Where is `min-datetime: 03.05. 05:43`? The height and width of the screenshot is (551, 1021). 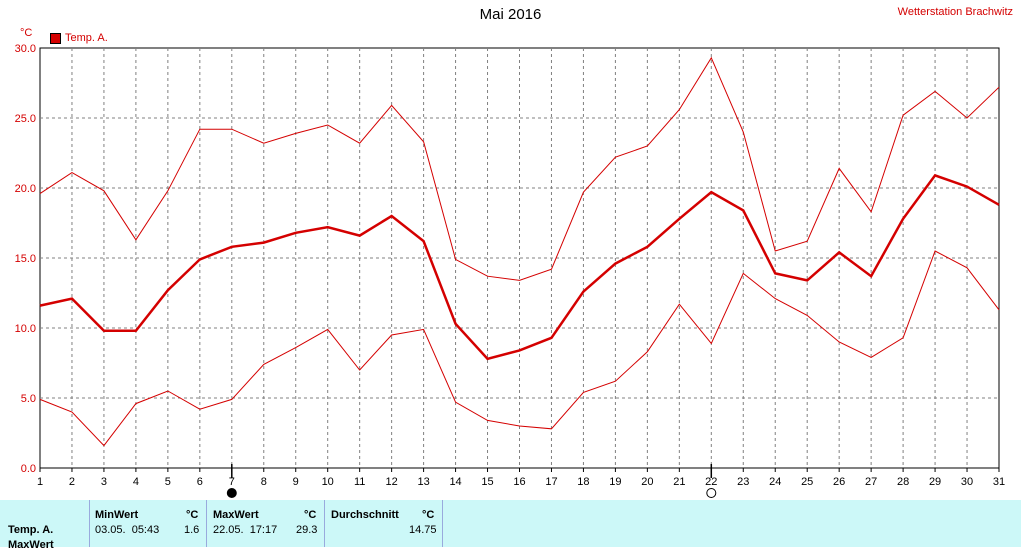
min-datetime: 03.05. 05:43 is located at coordinates (127, 530).